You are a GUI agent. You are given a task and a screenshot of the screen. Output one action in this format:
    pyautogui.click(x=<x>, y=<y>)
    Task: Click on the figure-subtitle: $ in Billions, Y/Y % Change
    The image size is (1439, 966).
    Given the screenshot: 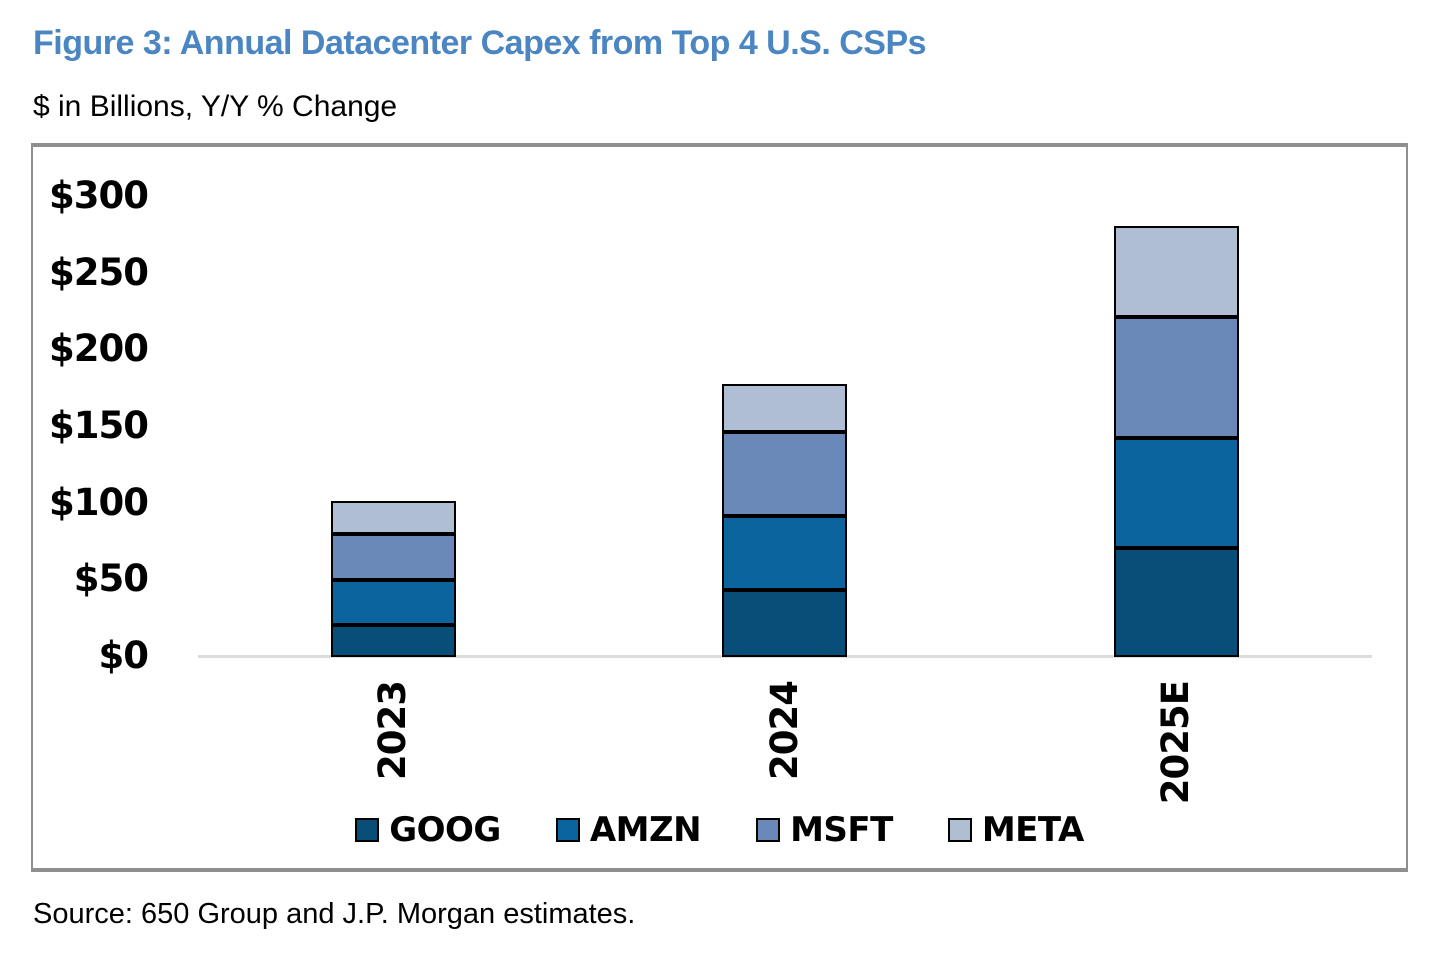 What is the action you would take?
    pyautogui.click(x=215, y=106)
    